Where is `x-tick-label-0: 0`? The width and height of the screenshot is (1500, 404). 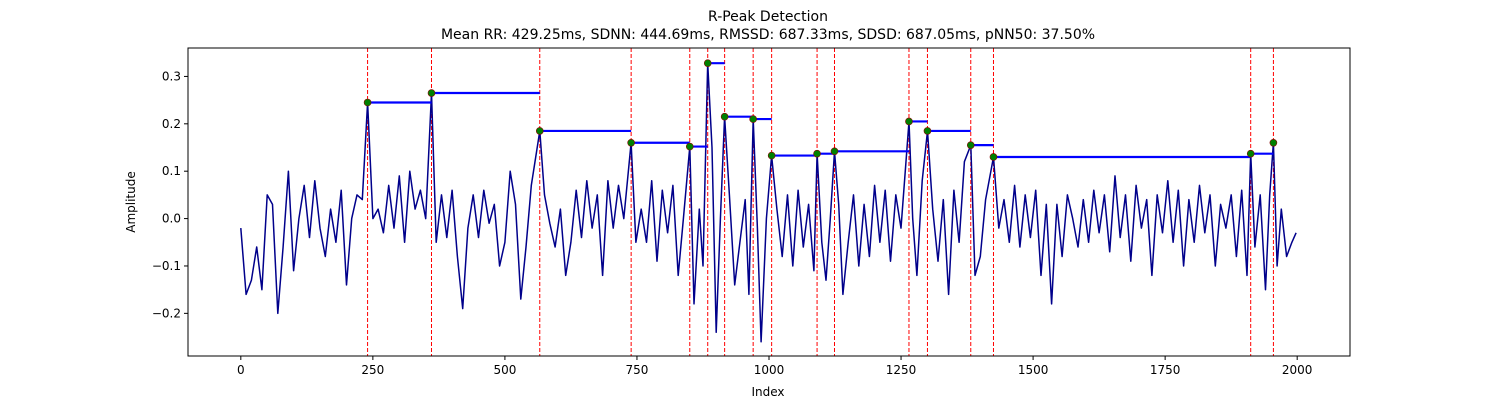
x-tick-label-0: 0 is located at coordinates (241, 370).